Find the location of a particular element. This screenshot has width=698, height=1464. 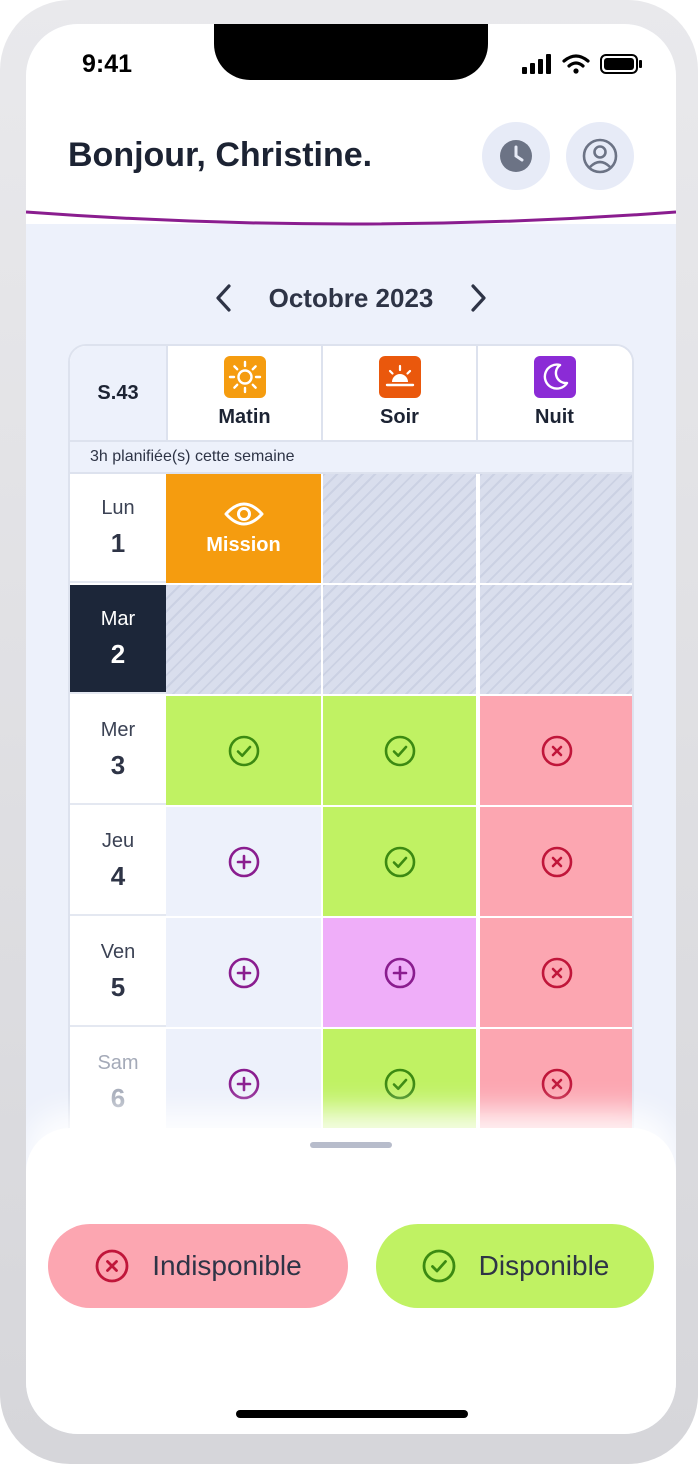

day-row: Mer 3 is located at coordinates (351, 751).